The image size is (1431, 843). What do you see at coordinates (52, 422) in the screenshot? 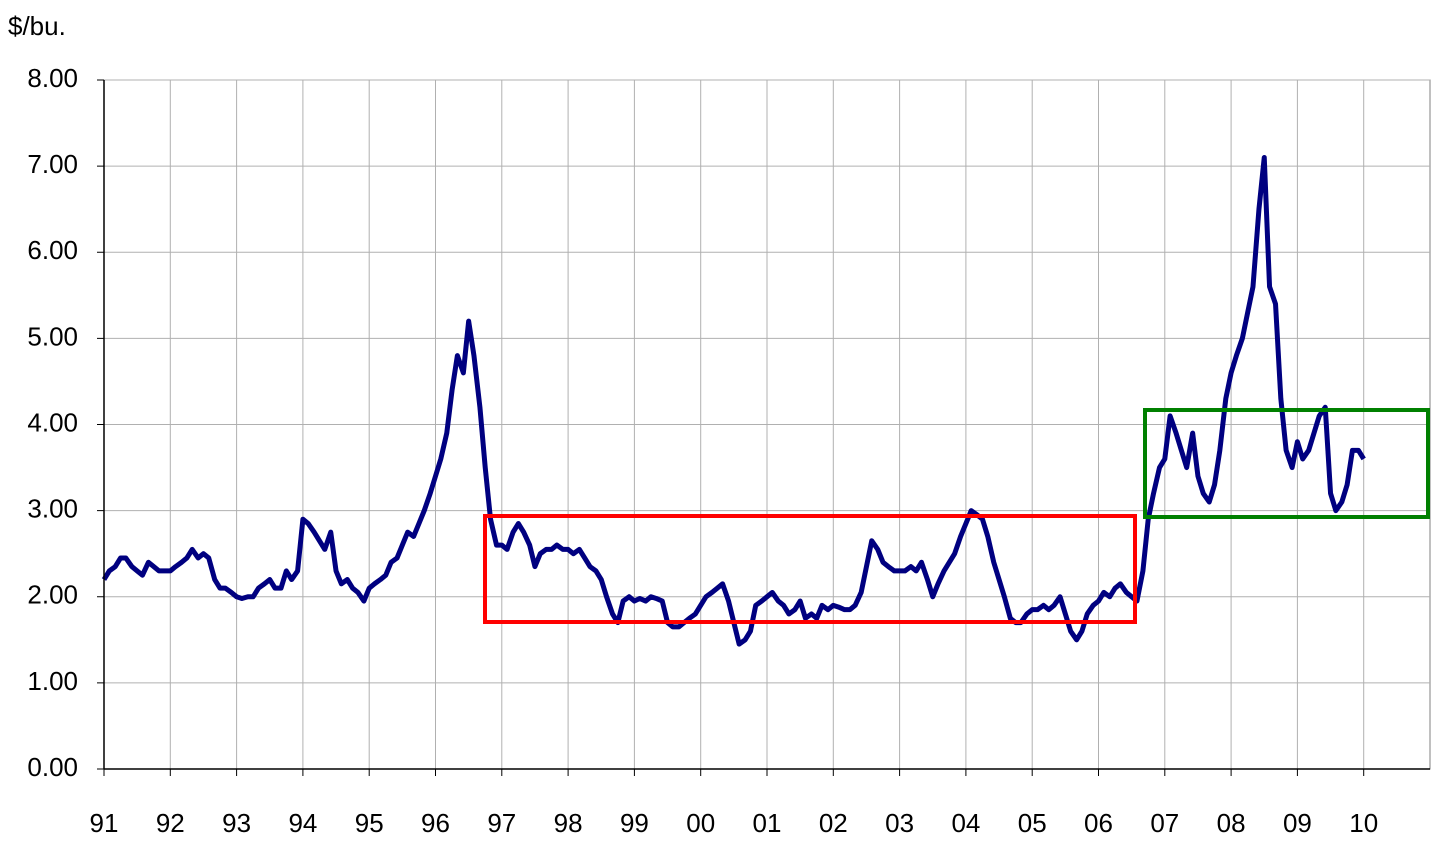
I see `y-tick-label: 4.00` at bounding box center [52, 422].